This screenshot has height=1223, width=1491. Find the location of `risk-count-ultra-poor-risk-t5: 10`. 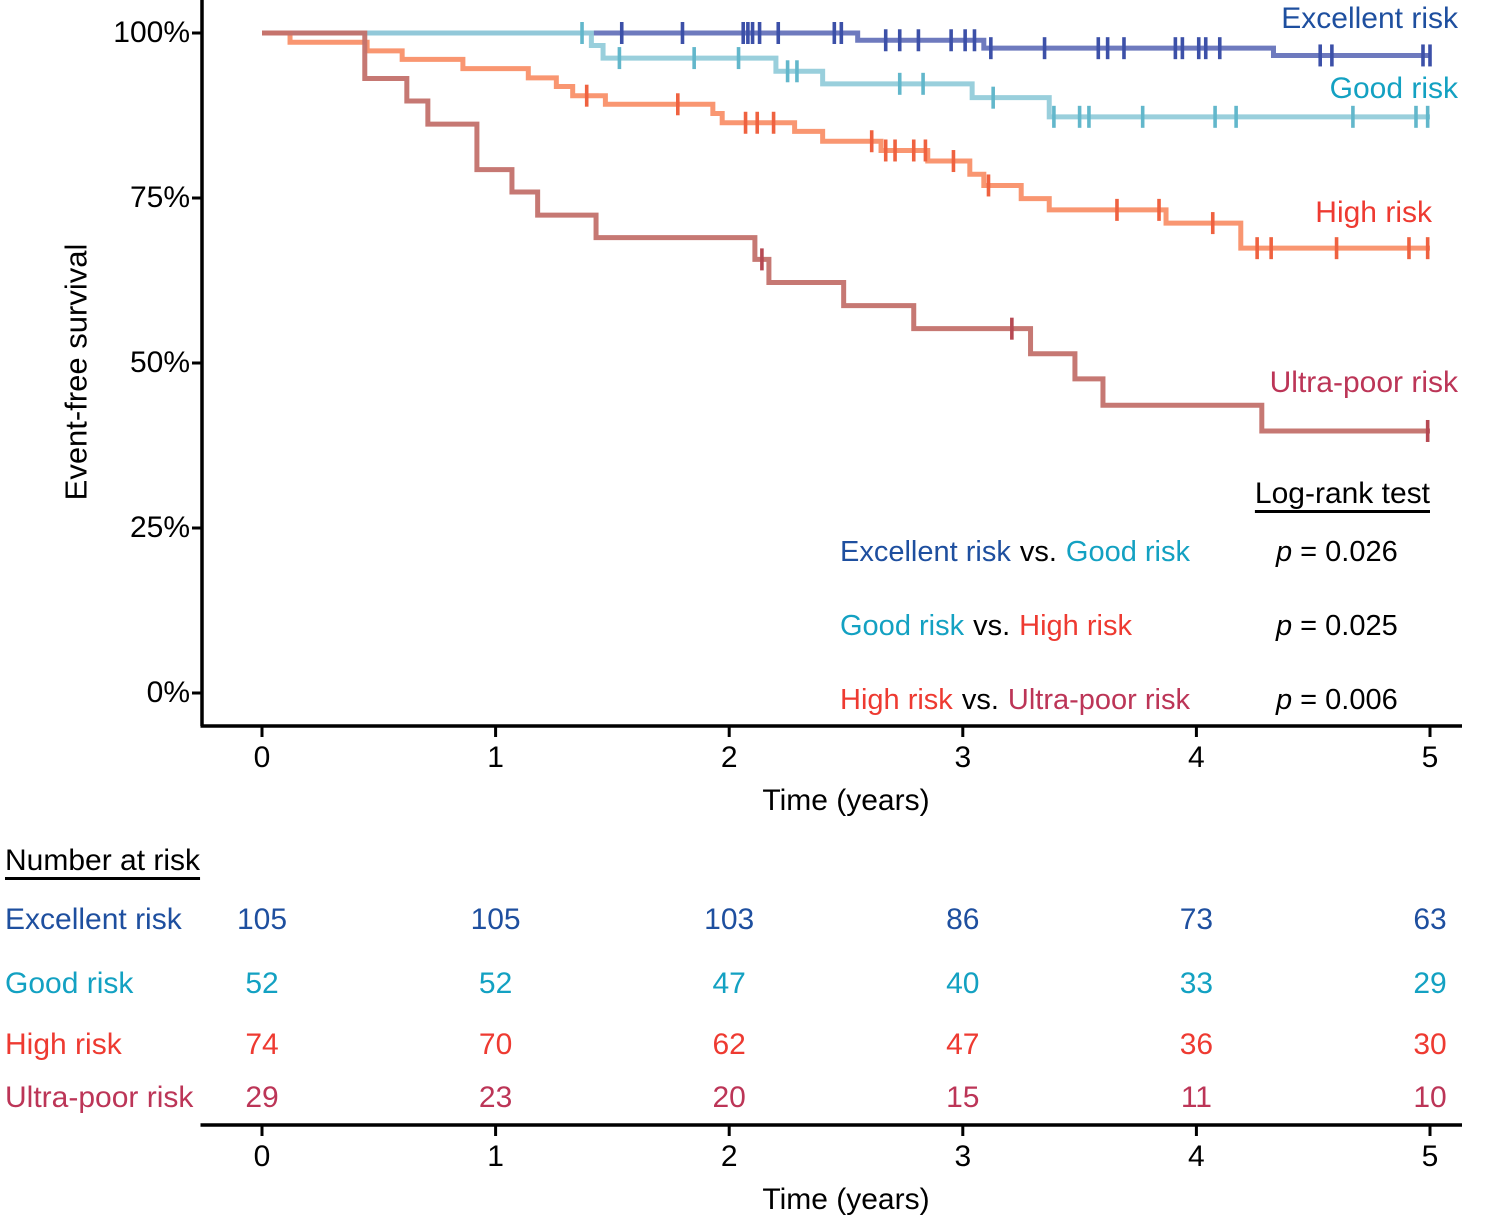

risk-count-ultra-poor-risk-t5: 10 is located at coordinates (1430, 1097).